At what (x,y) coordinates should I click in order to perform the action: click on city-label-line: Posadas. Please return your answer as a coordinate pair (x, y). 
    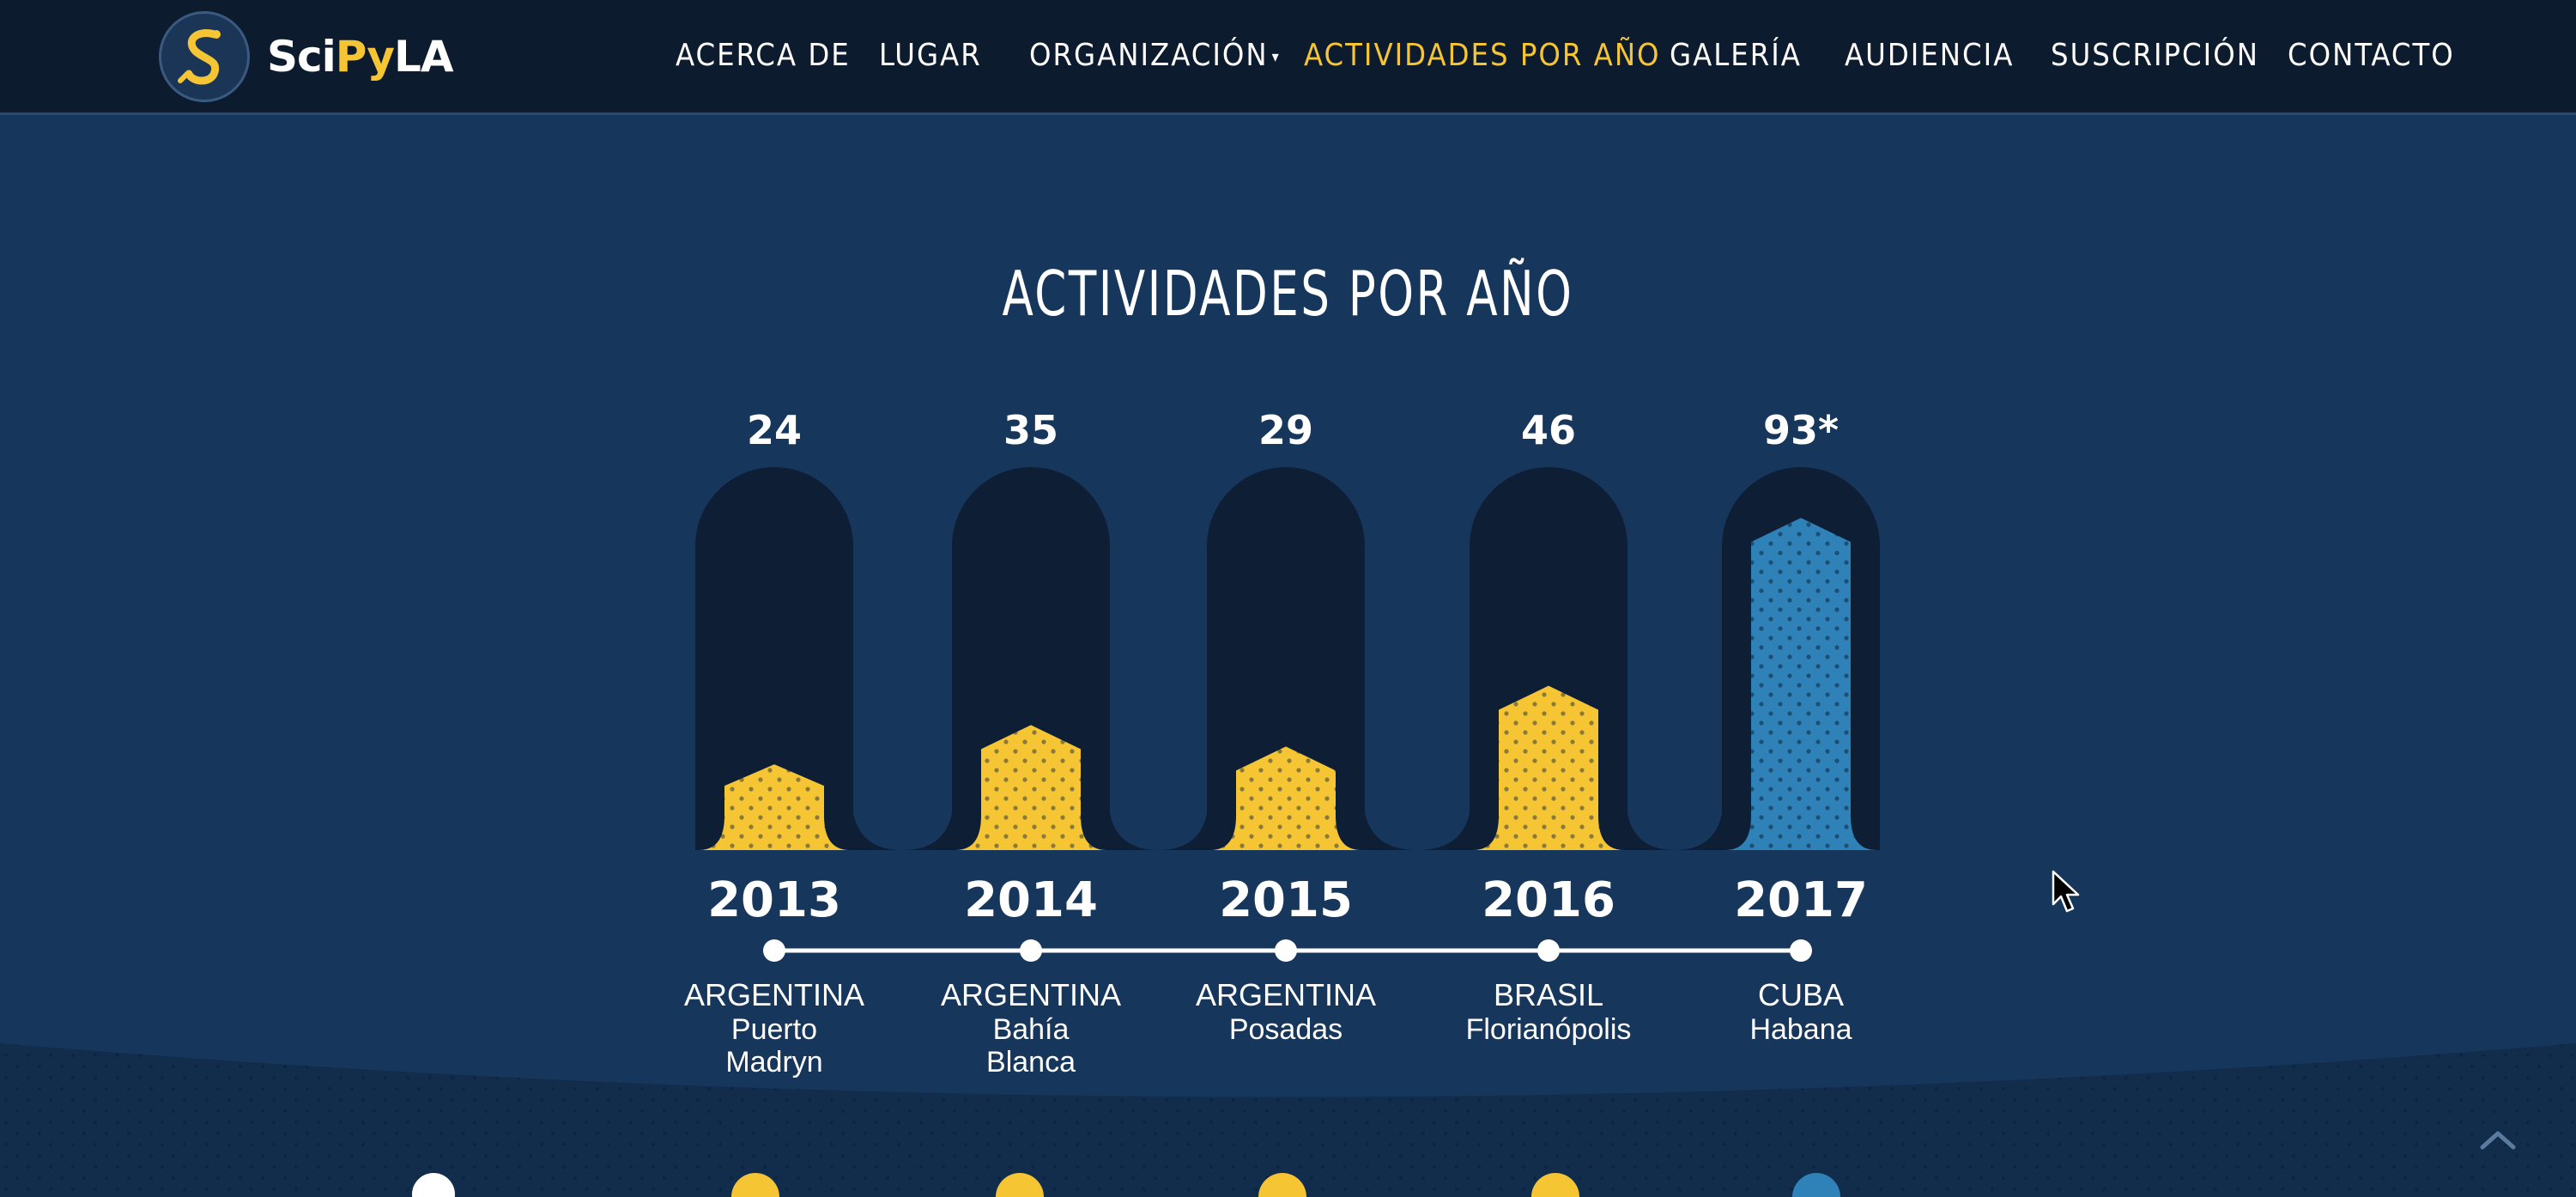
    Looking at the image, I should click on (1285, 1029).